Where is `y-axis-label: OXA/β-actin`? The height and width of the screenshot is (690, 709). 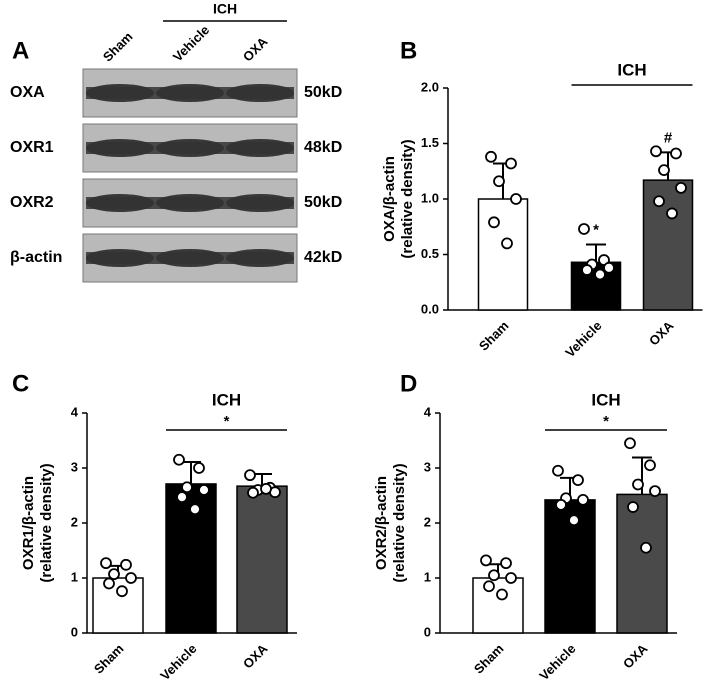 y-axis-label: OXA/β-actin is located at coordinates (389, 199).